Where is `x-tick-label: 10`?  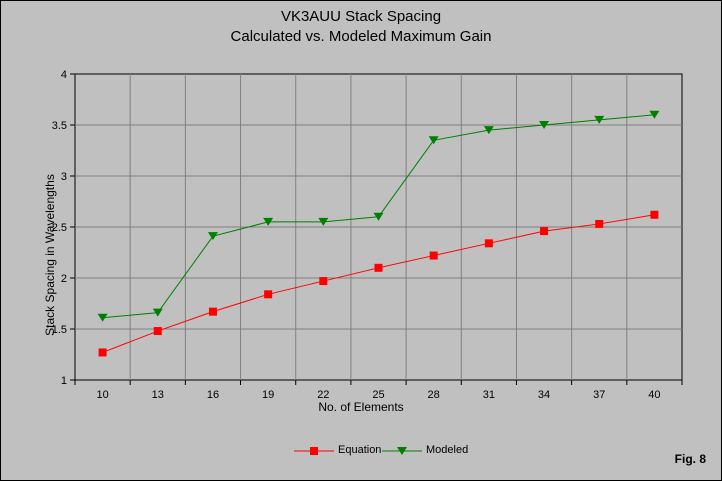 x-tick-label: 10 is located at coordinates (102, 395).